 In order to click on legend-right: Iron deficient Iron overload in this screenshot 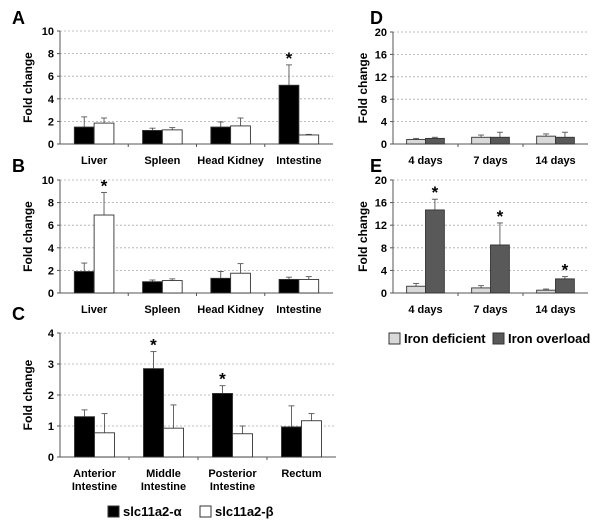, I will do `click(489, 338)`.